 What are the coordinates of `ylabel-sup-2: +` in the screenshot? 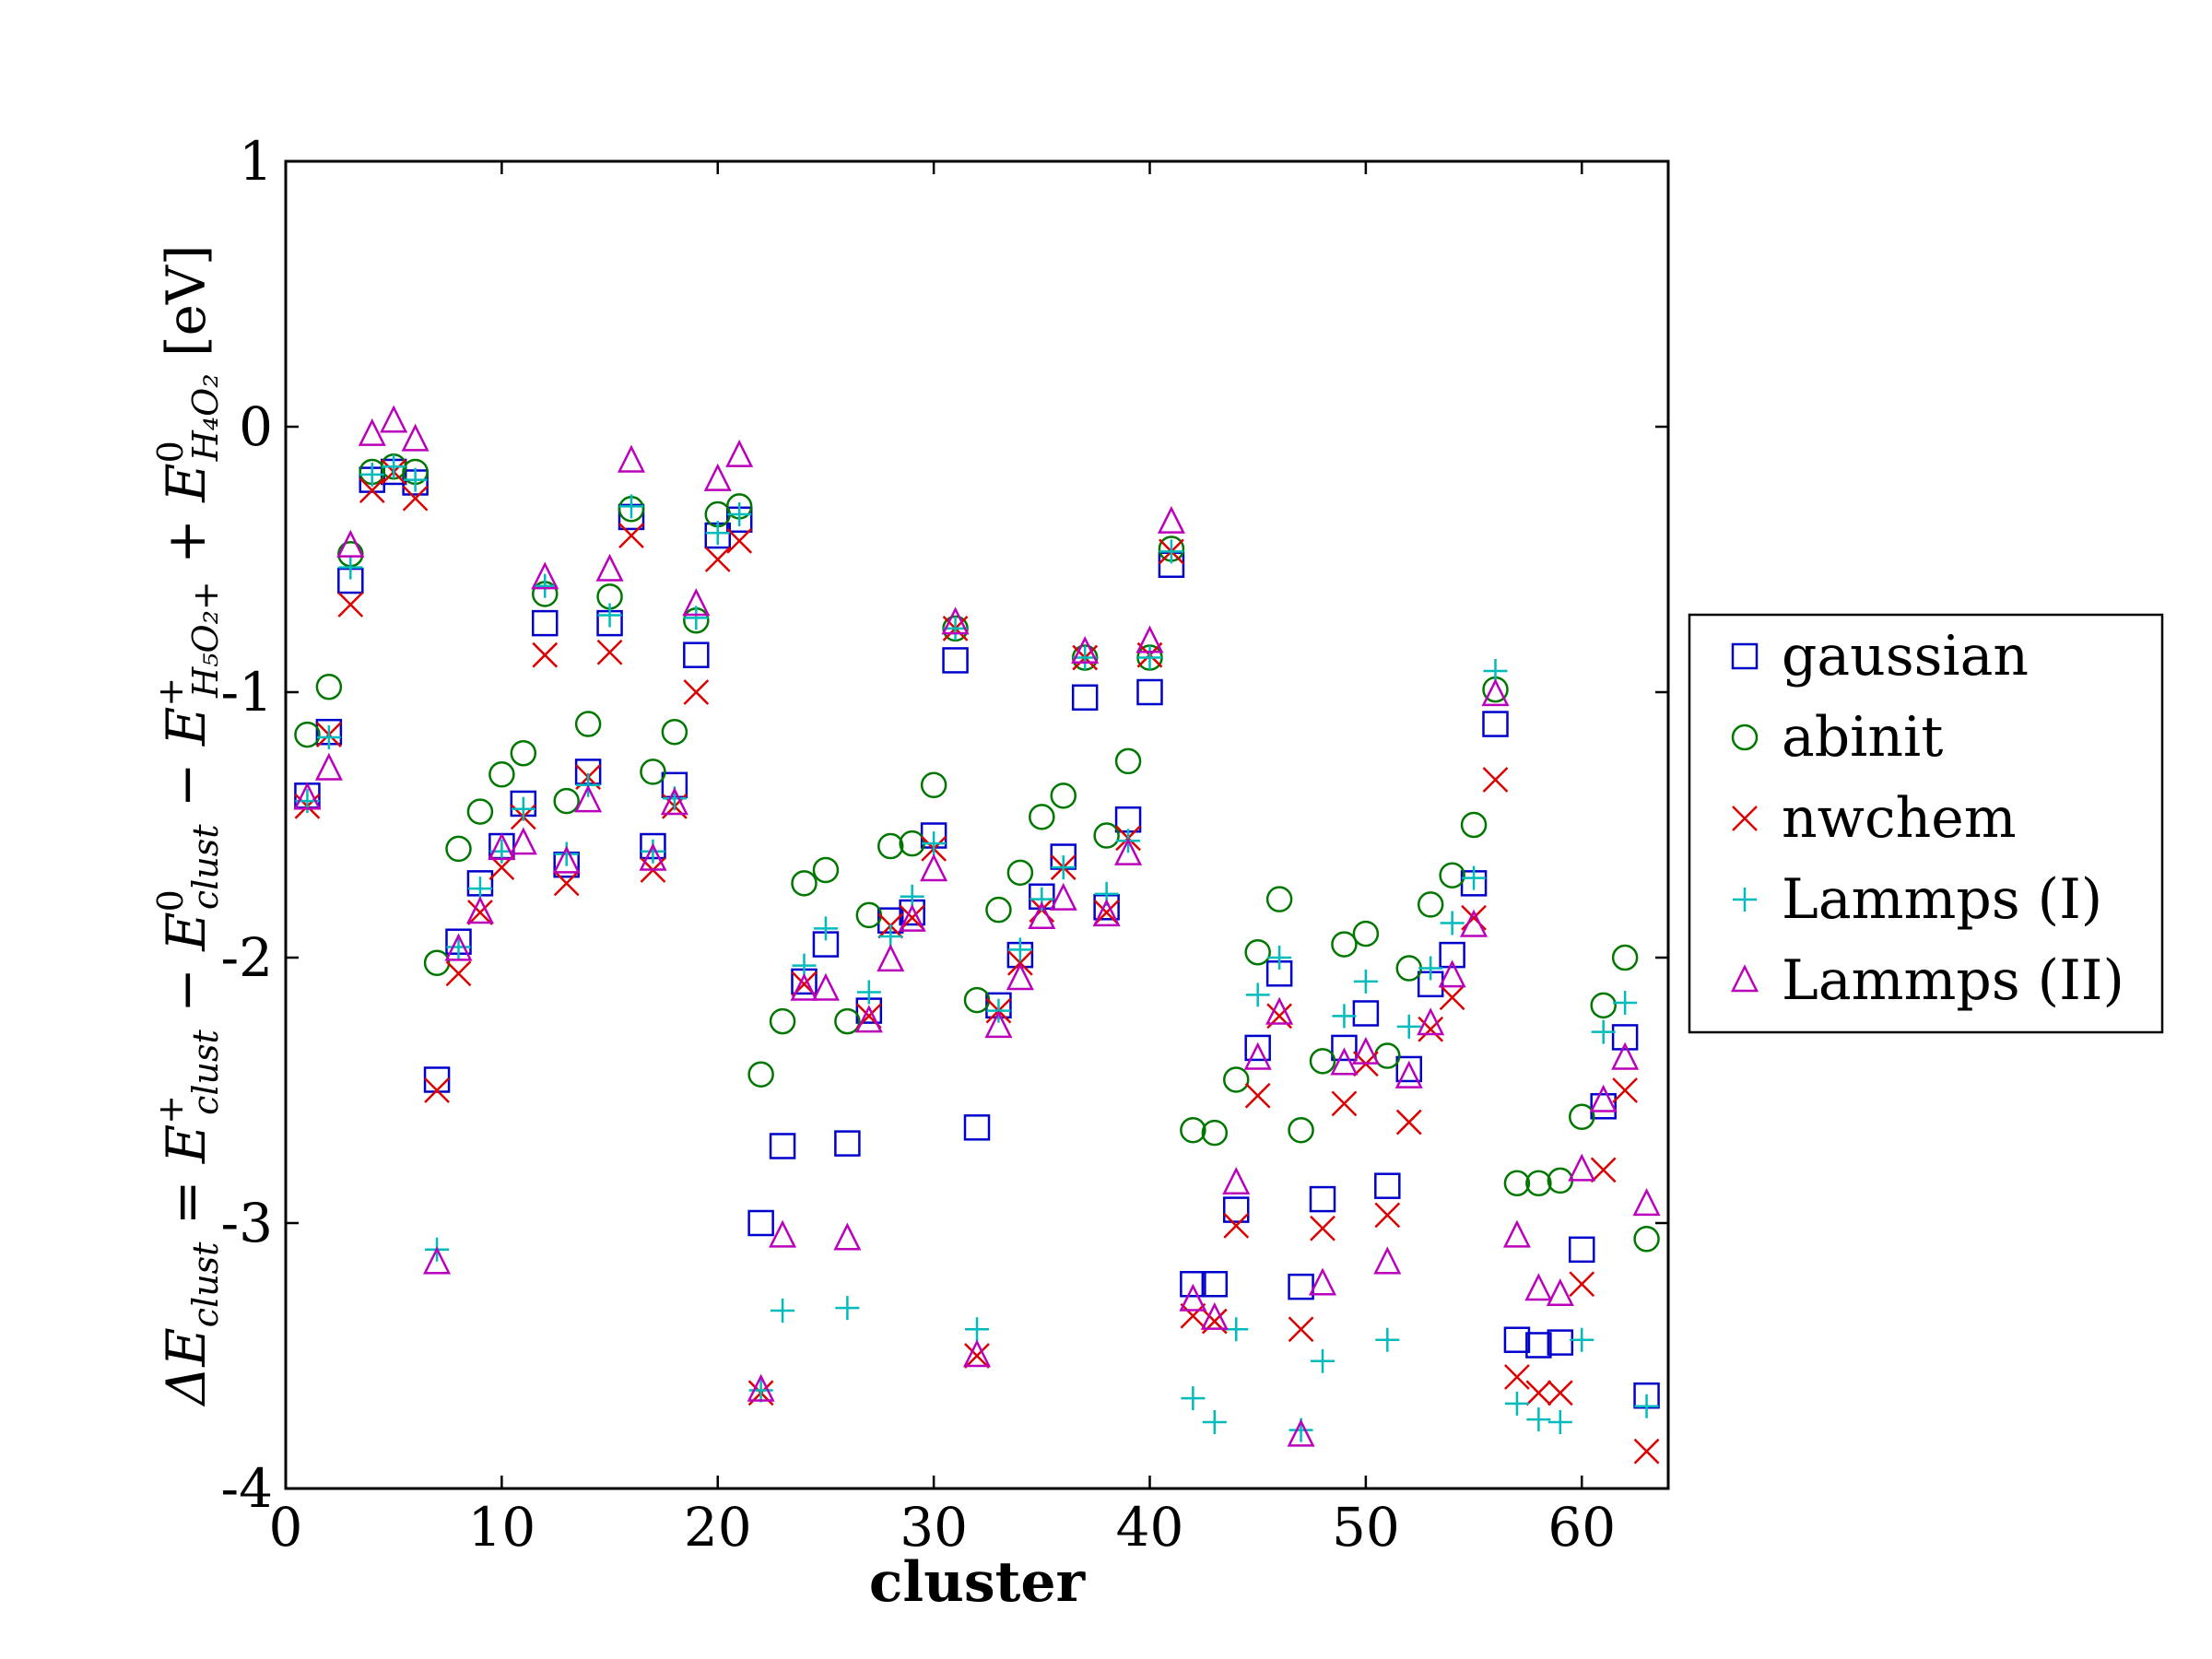 It's located at (170, 1109).